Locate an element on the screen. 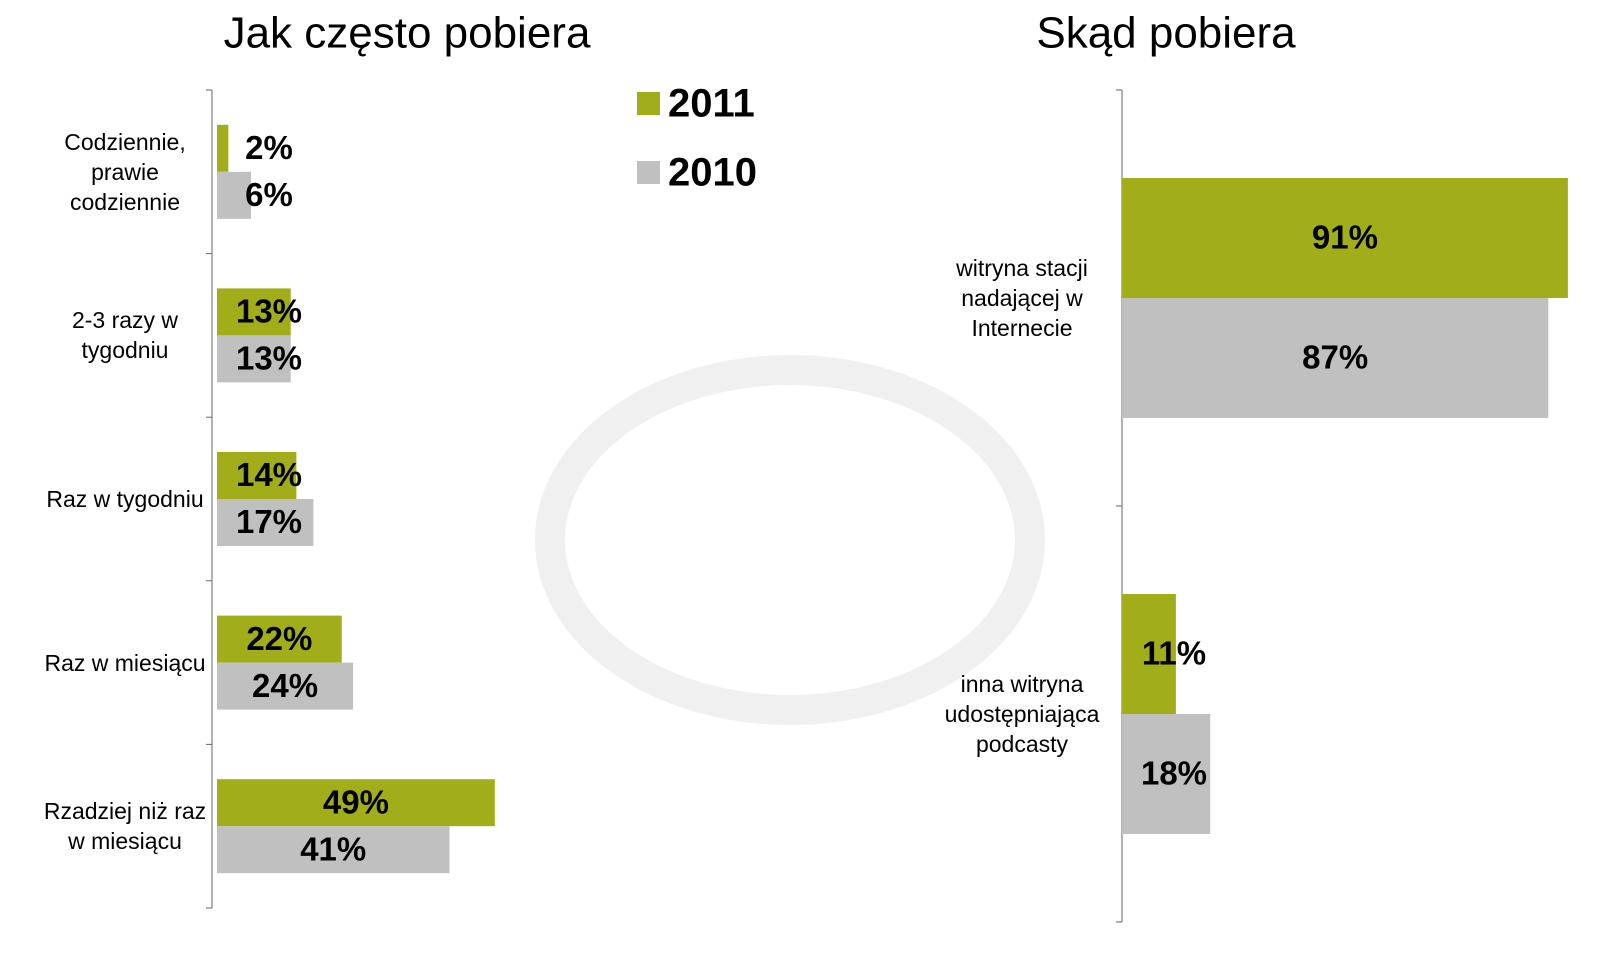 The height and width of the screenshot is (954, 1621). chart-title: Jak często pobiera is located at coordinates (407, 33).